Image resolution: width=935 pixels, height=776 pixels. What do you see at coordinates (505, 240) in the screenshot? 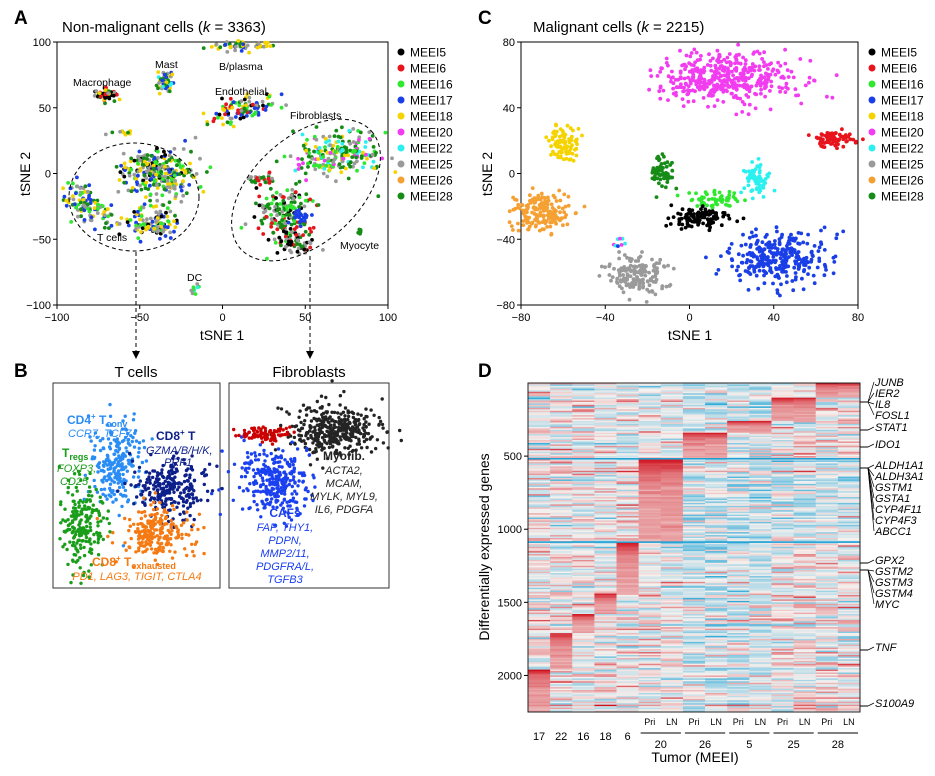
I see `y-tick-label: −40` at bounding box center [505, 240].